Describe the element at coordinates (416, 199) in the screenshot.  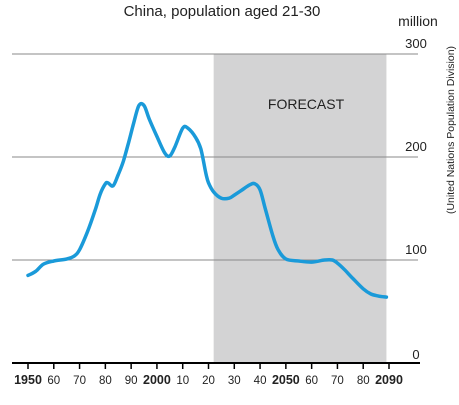
I see `y-axis-tick-labels: 0 100 200 300` at that location.